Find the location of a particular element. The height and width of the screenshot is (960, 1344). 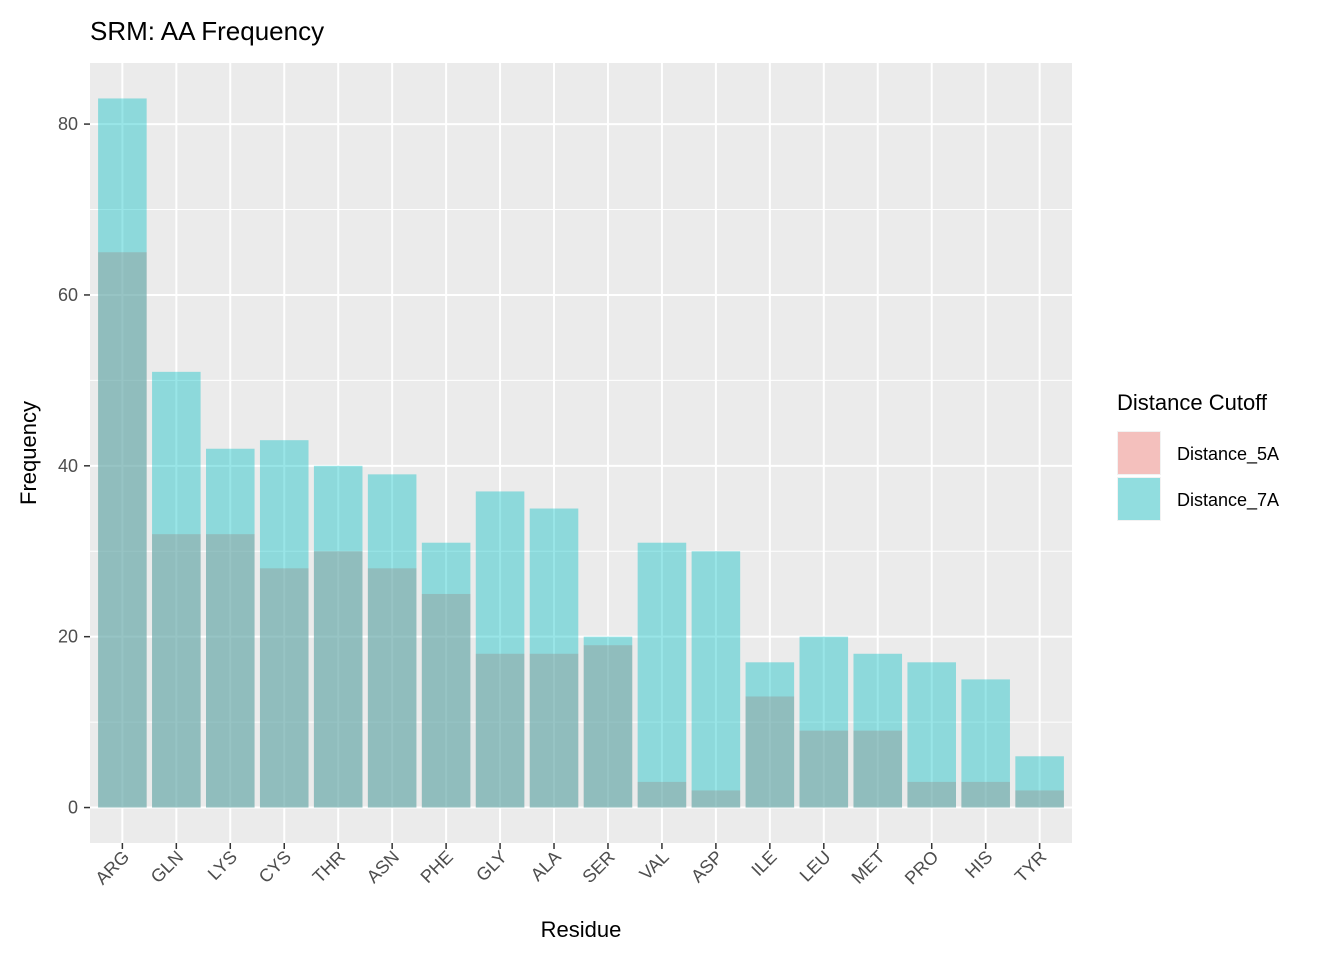

bar-distance-5a-leu is located at coordinates (824, 769).